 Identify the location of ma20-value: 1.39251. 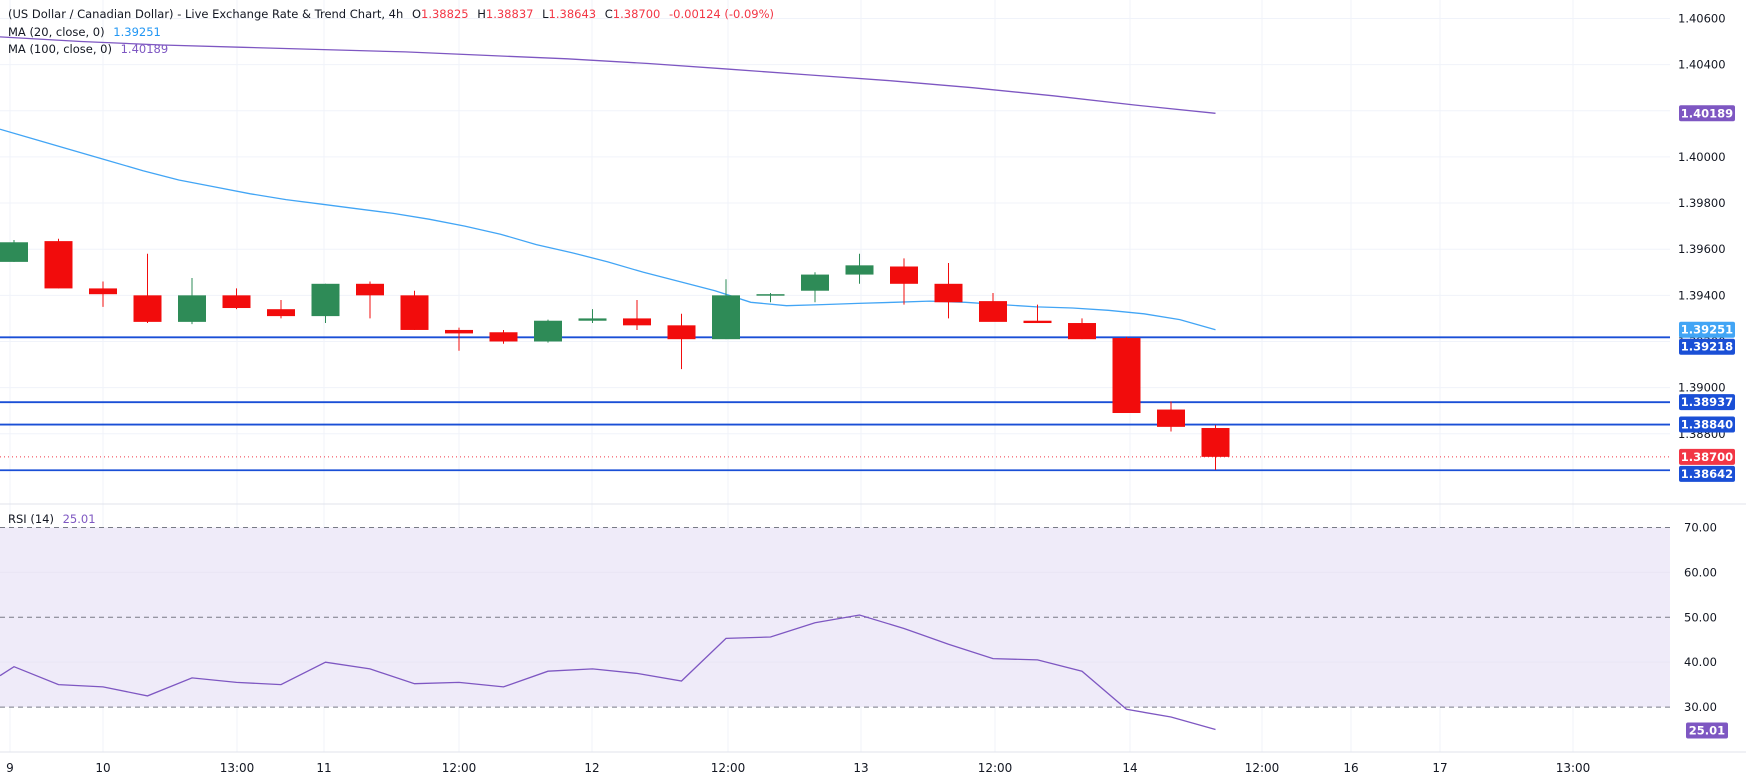
(137, 32).